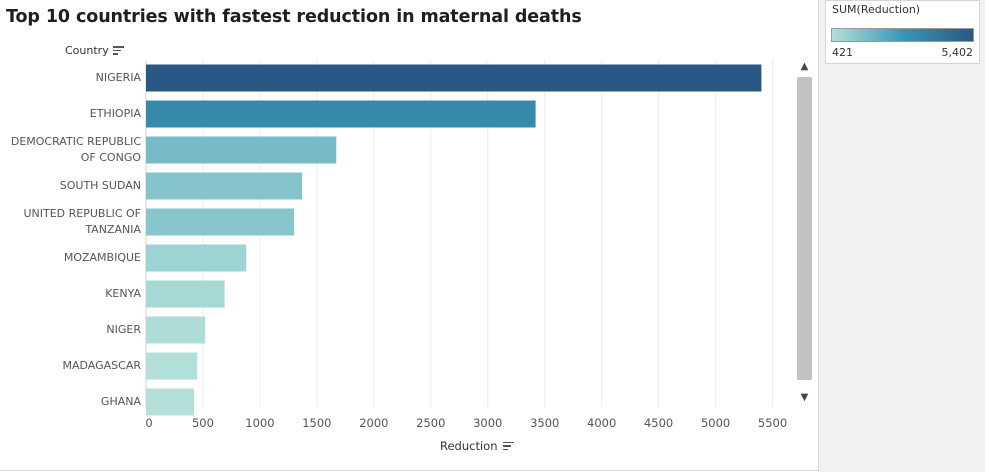 This screenshot has width=985, height=472. What do you see at coordinates (113, 229) in the screenshot?
I see `category-label-line: TANZANIA` at bounding box center [113, 229].